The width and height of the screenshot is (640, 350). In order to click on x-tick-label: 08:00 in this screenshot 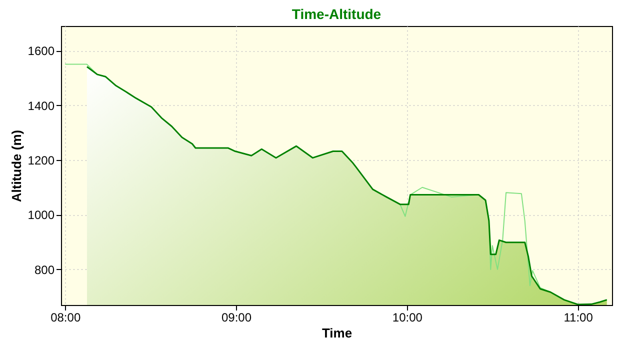, I will do `click(65, 317)`.